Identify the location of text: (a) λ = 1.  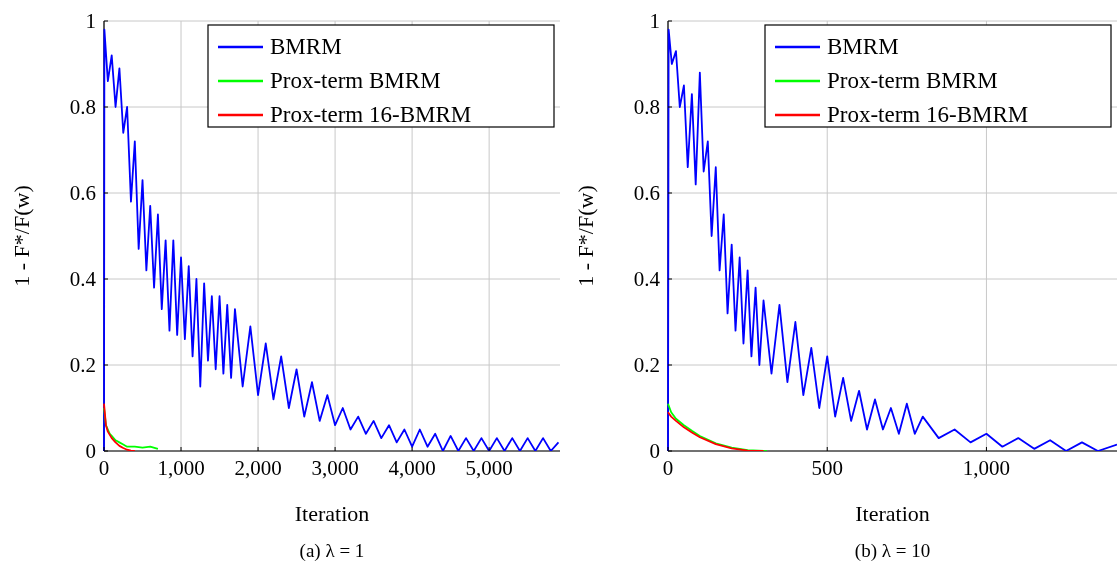
(332, 551).